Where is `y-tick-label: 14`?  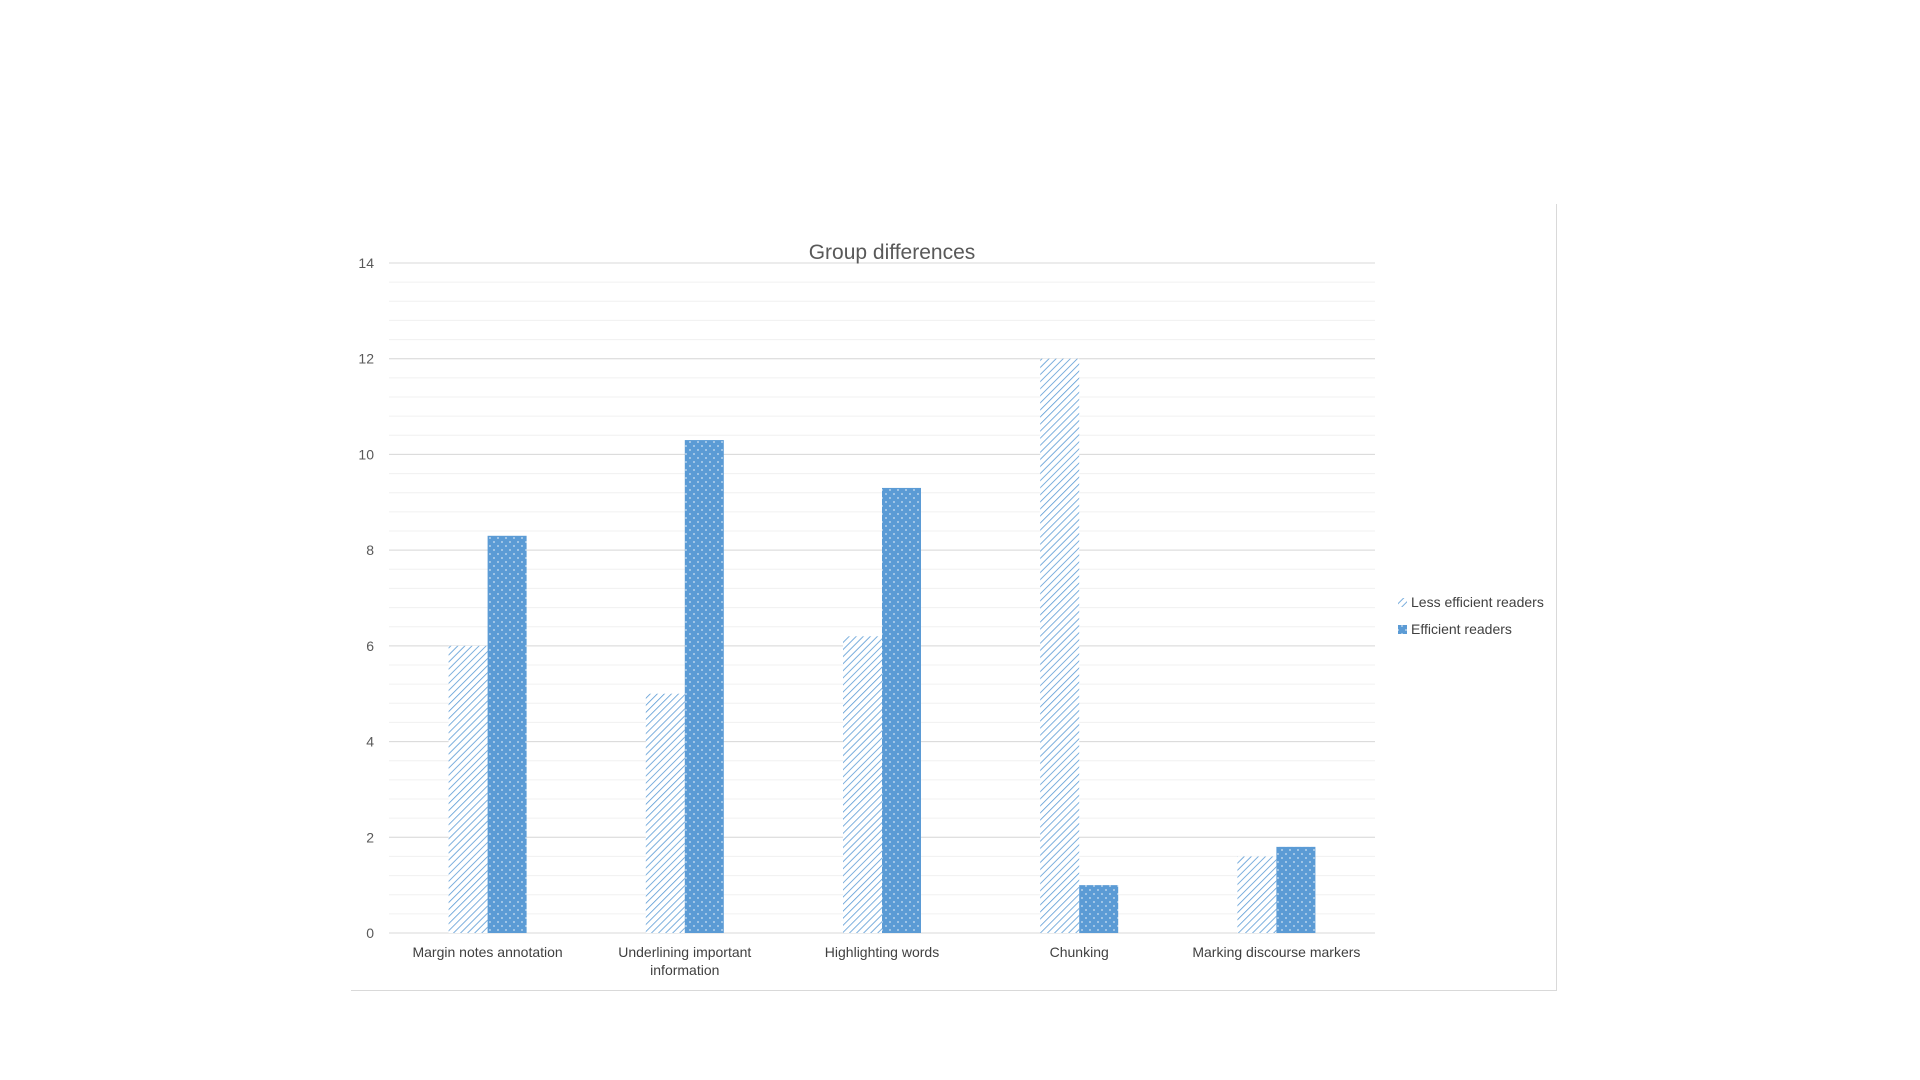 y-tick-label: 14 is located at coordinates (366, 263).